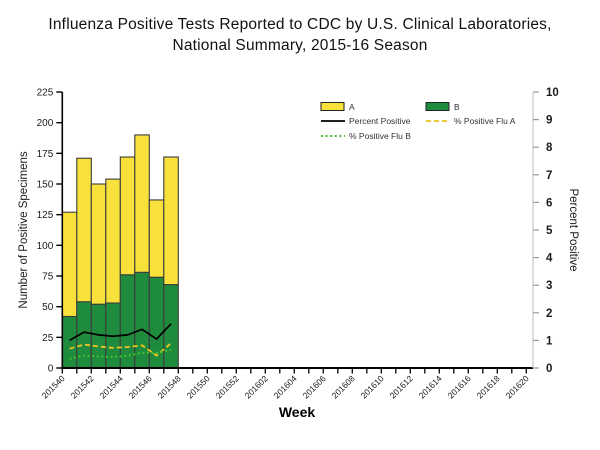 The image size is (600, 450). I want to click on y-right-tick-label: 0, so click(549, 369).